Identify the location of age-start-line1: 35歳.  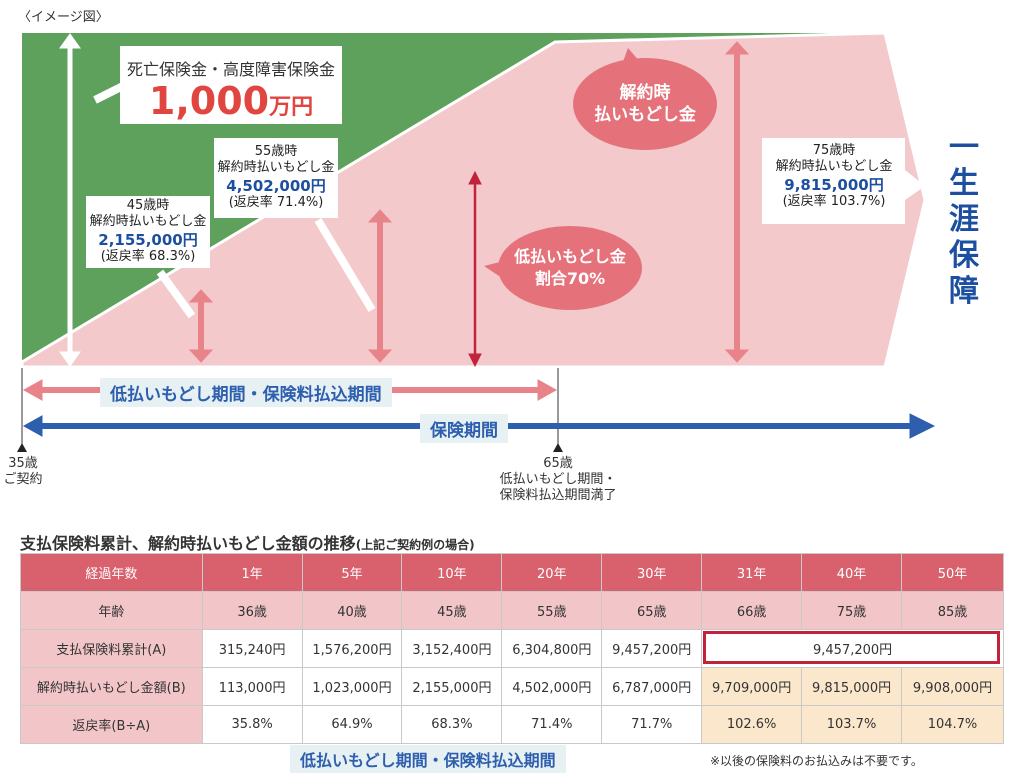
(23, 463).